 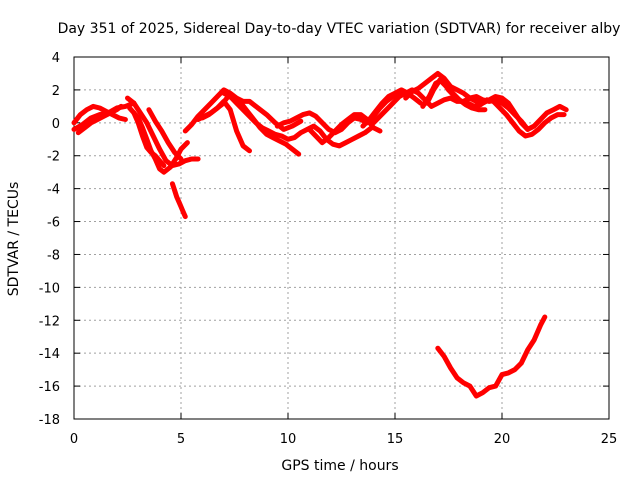 What do you see at coordinates (49, 321) in the screenshot?
I see `y-tick-label: -12` at bounding box center [49, 321].